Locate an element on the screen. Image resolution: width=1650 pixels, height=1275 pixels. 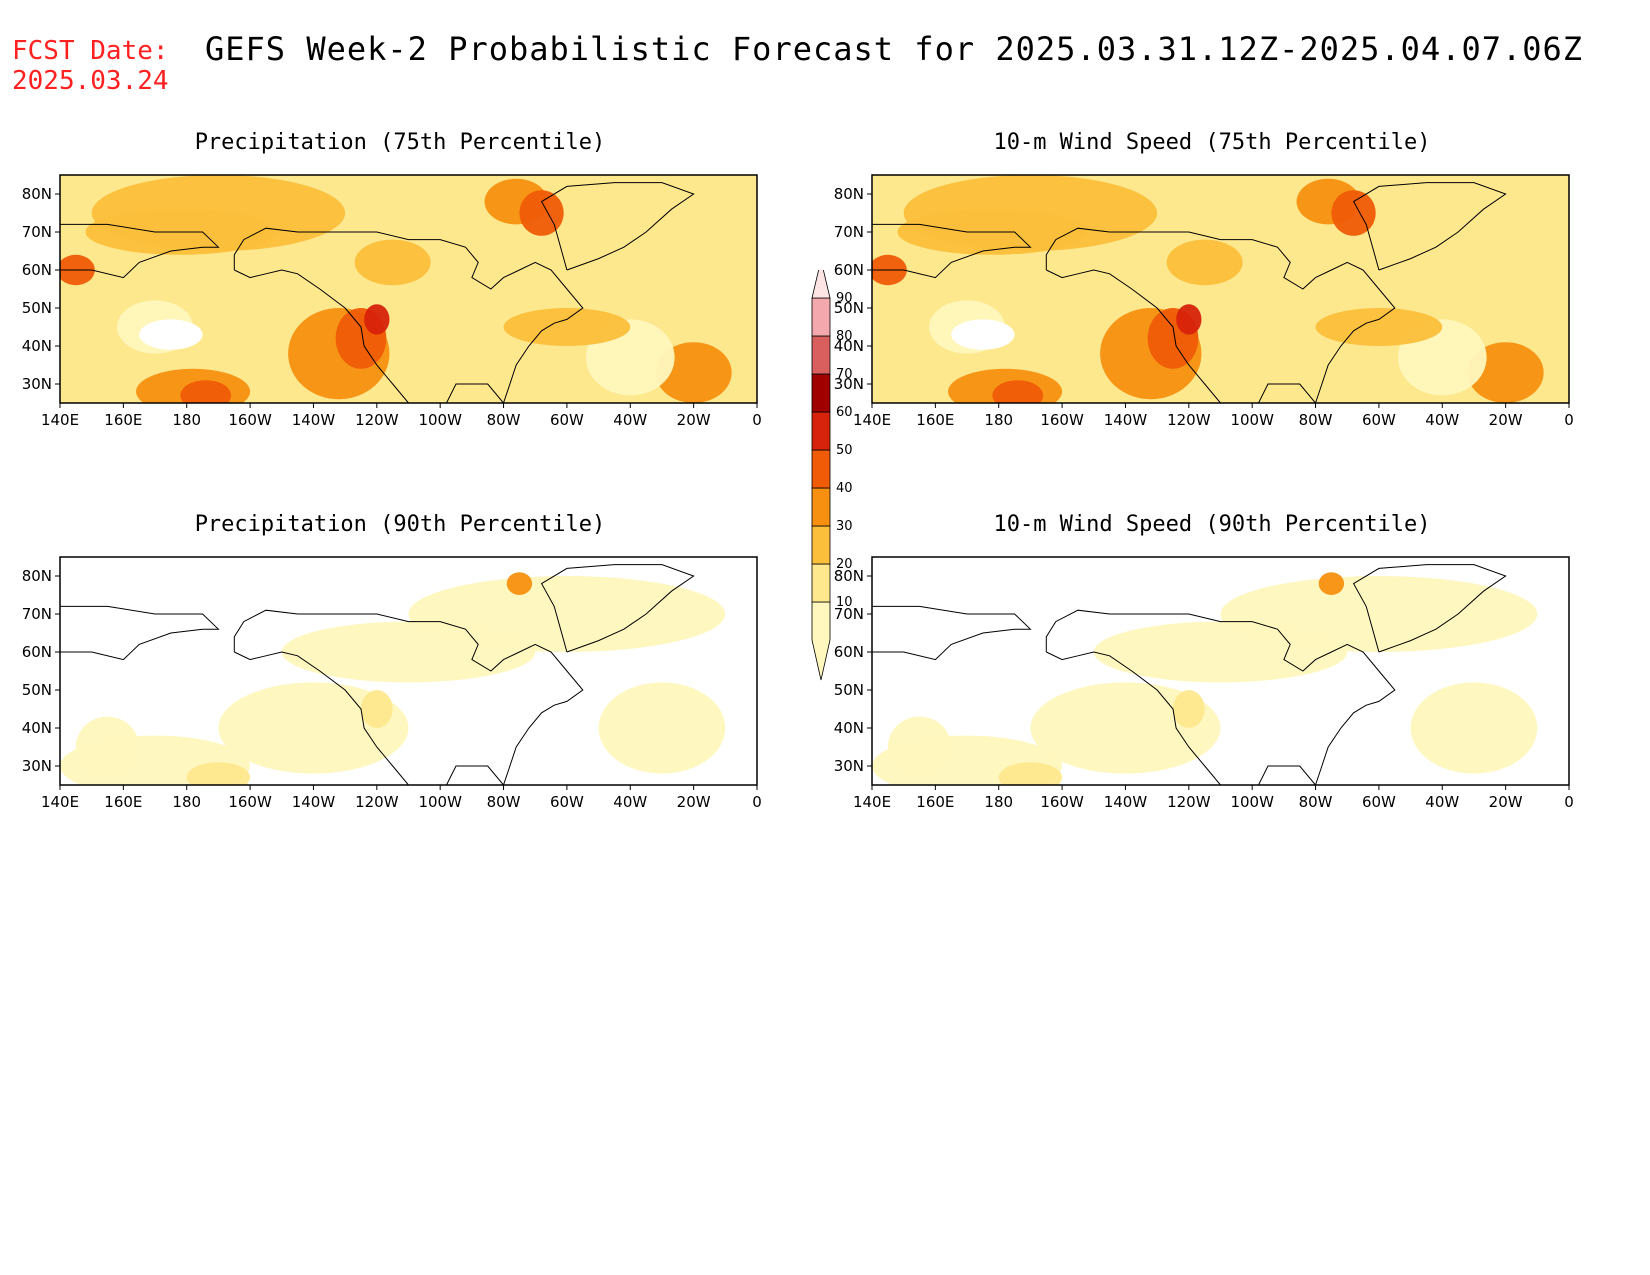
greenland-coastline is located at coordinates (1429, 226).